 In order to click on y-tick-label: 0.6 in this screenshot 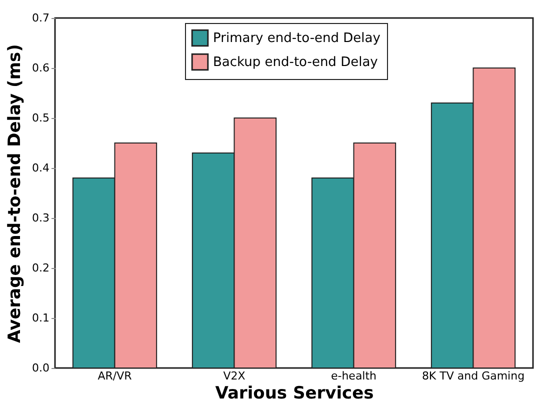, I will do `click(41, 68)`.